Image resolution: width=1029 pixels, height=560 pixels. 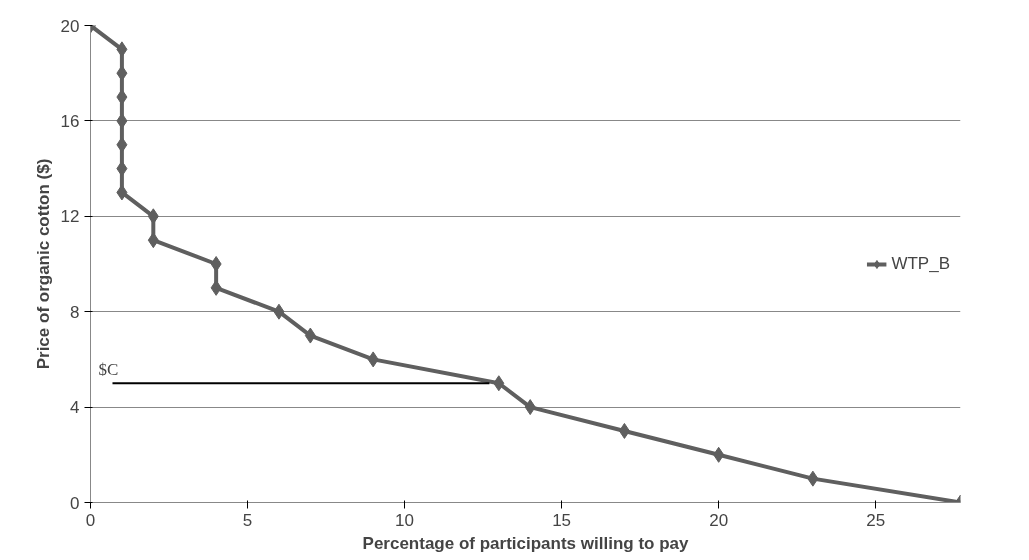 I want to click on y-axis-title: Price of organic cotton ($), so click(x=43, y=264).